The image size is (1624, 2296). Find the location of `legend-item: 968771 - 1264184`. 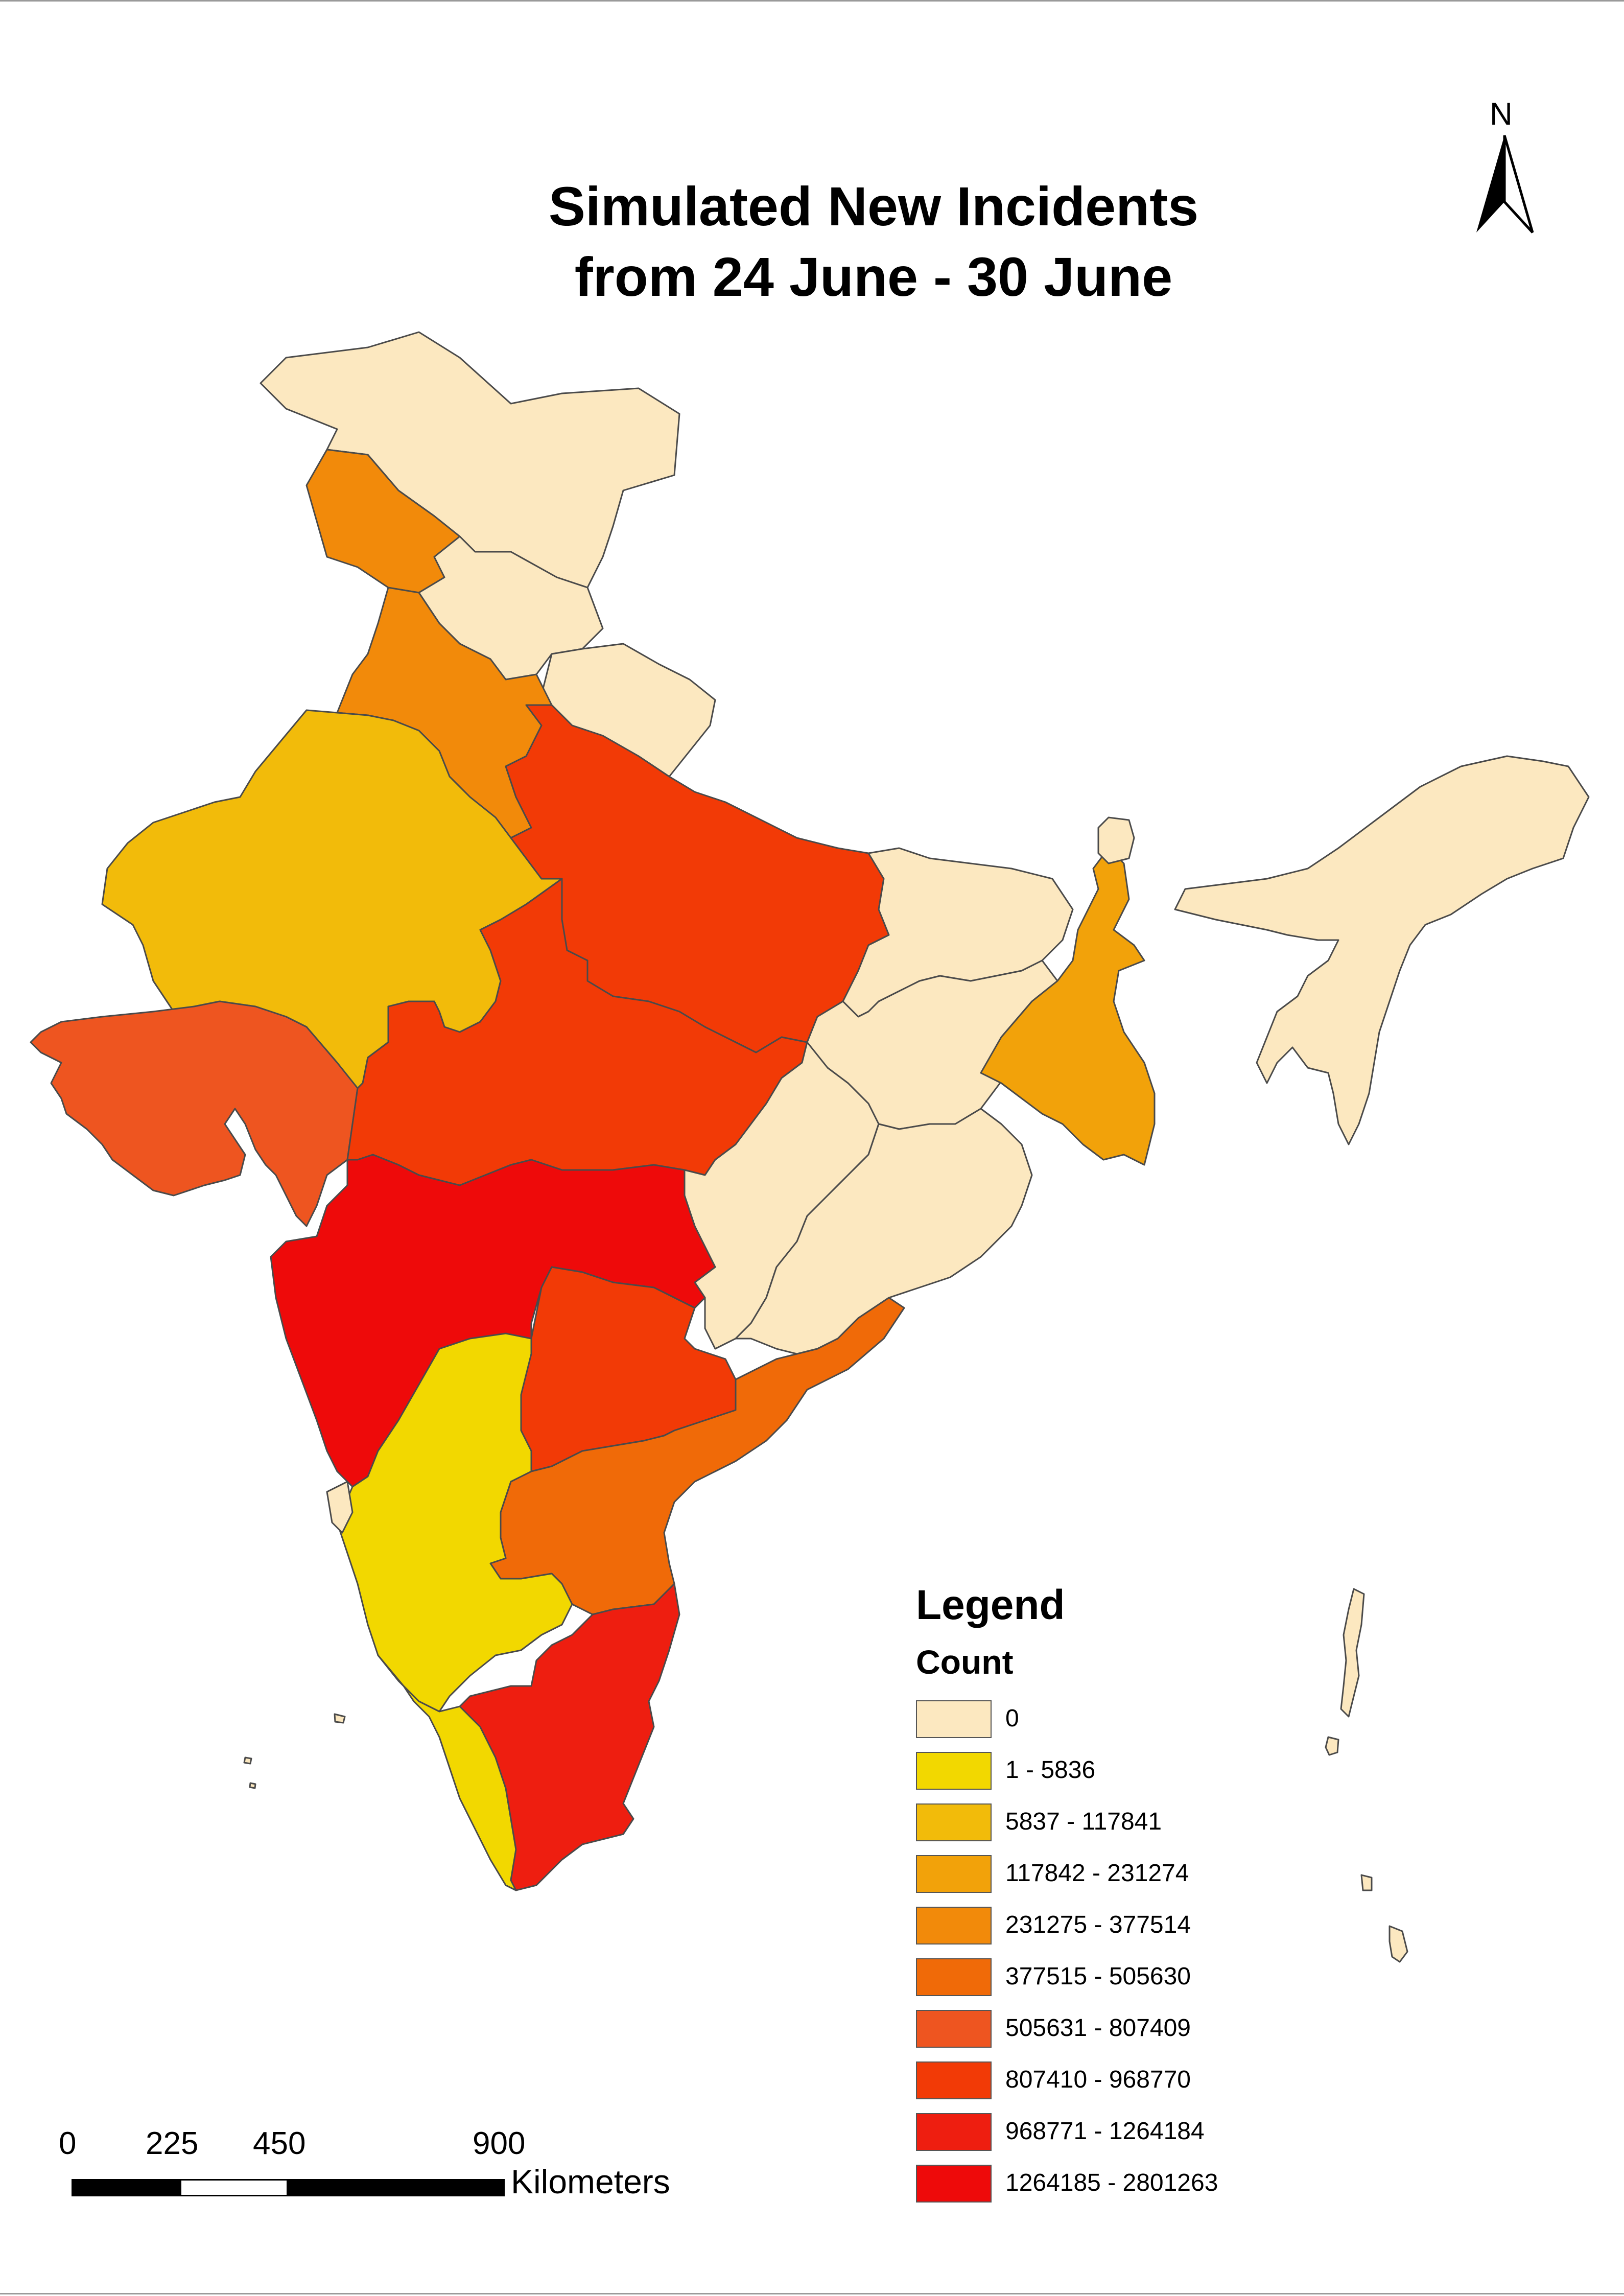

legend-item: 968771 - 1264184 is located at coordinates (1146, 2133).